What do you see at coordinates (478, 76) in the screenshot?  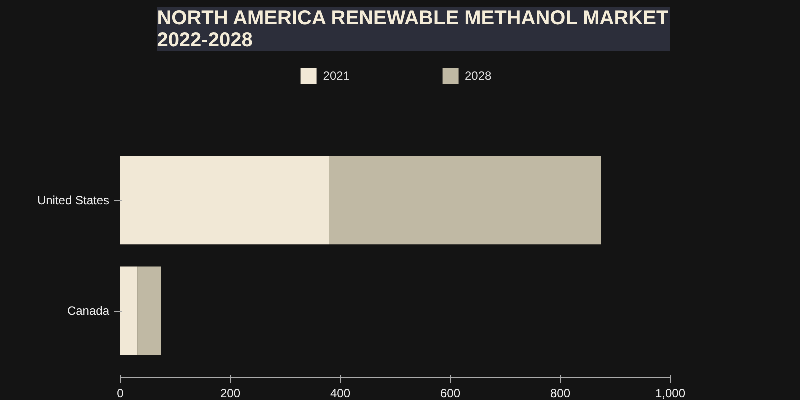 I see `legend-label: 2028` at bounding box center [478, 76].